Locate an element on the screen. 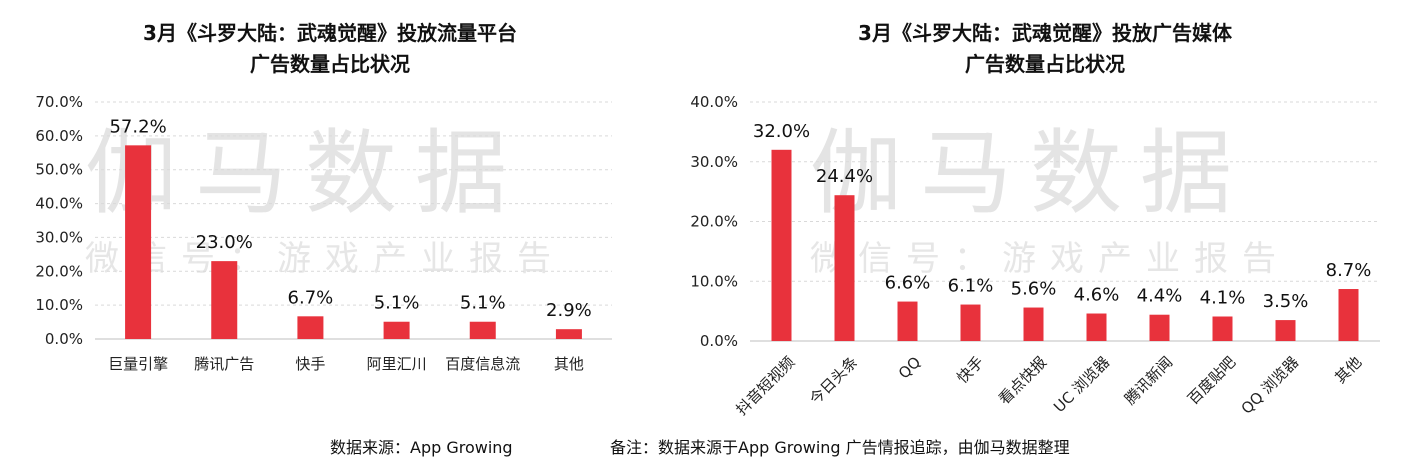  data-label: 57.2% is located at coordinates (137, 126).